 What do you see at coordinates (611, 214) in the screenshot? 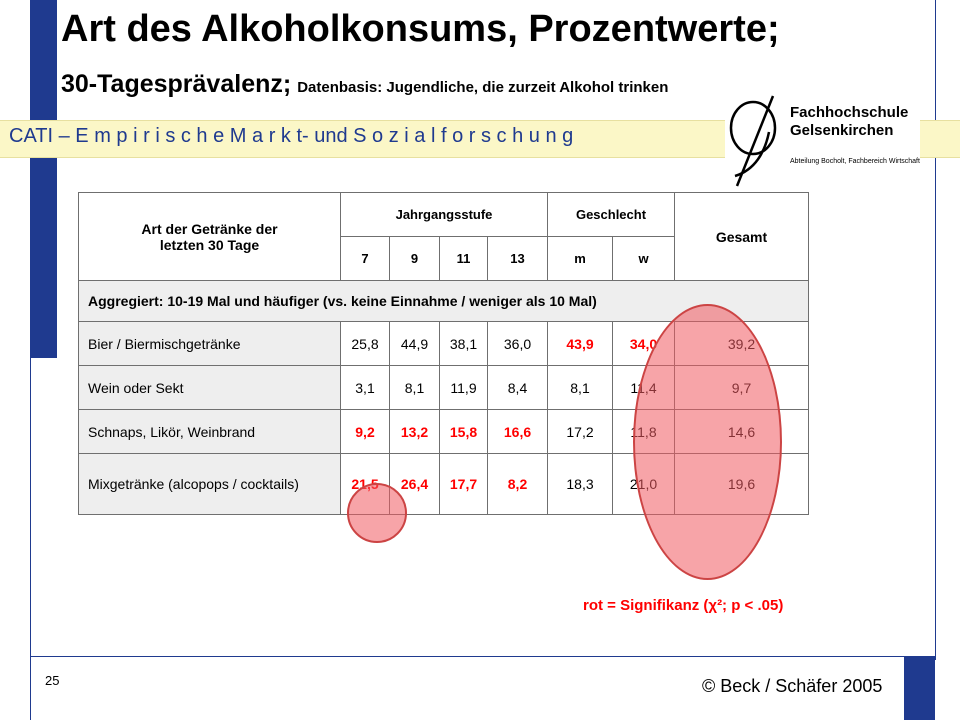
I see `header-geschlecht: Geschlecht` at bounding box center [611, 214].